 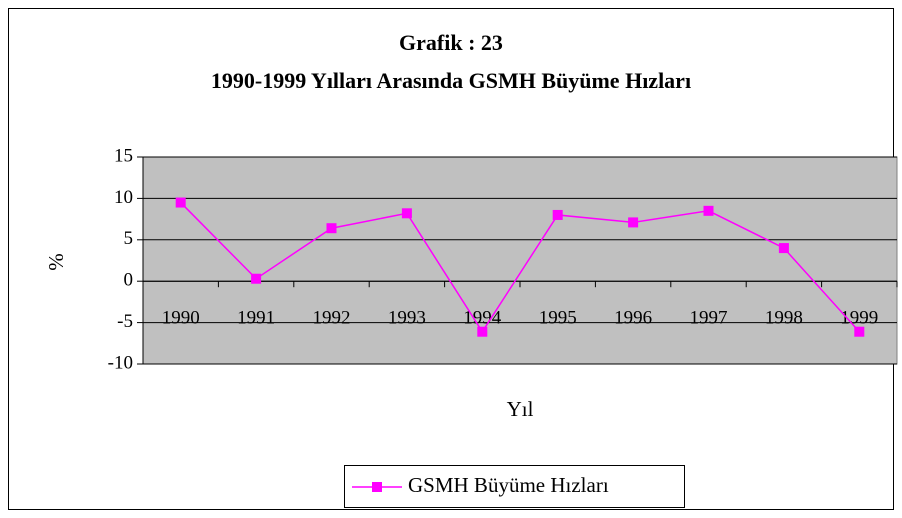 I want to click on chart-title: Grafik : 23, so click(x=451, y=42).